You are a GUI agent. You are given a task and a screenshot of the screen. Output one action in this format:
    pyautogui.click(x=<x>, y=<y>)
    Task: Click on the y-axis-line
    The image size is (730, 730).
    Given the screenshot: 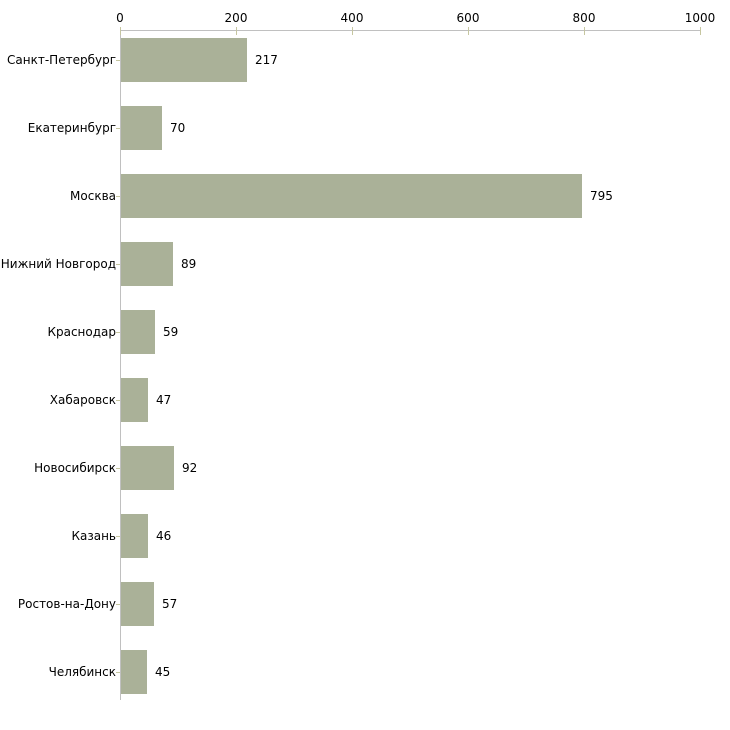 What is the action you would take?
    pyautogui.click(x=120, y=365)
    